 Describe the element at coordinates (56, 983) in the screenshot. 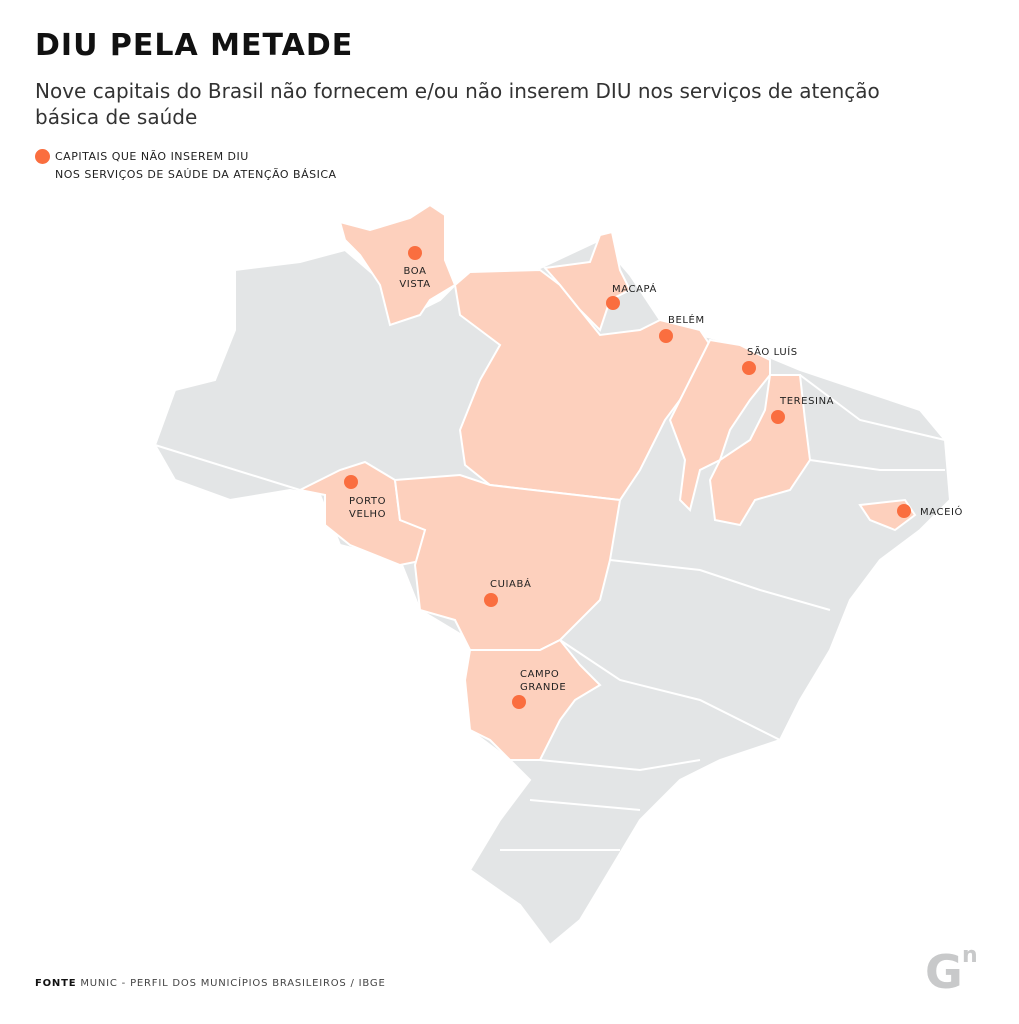

I see `source-label: FONTE` at that location.